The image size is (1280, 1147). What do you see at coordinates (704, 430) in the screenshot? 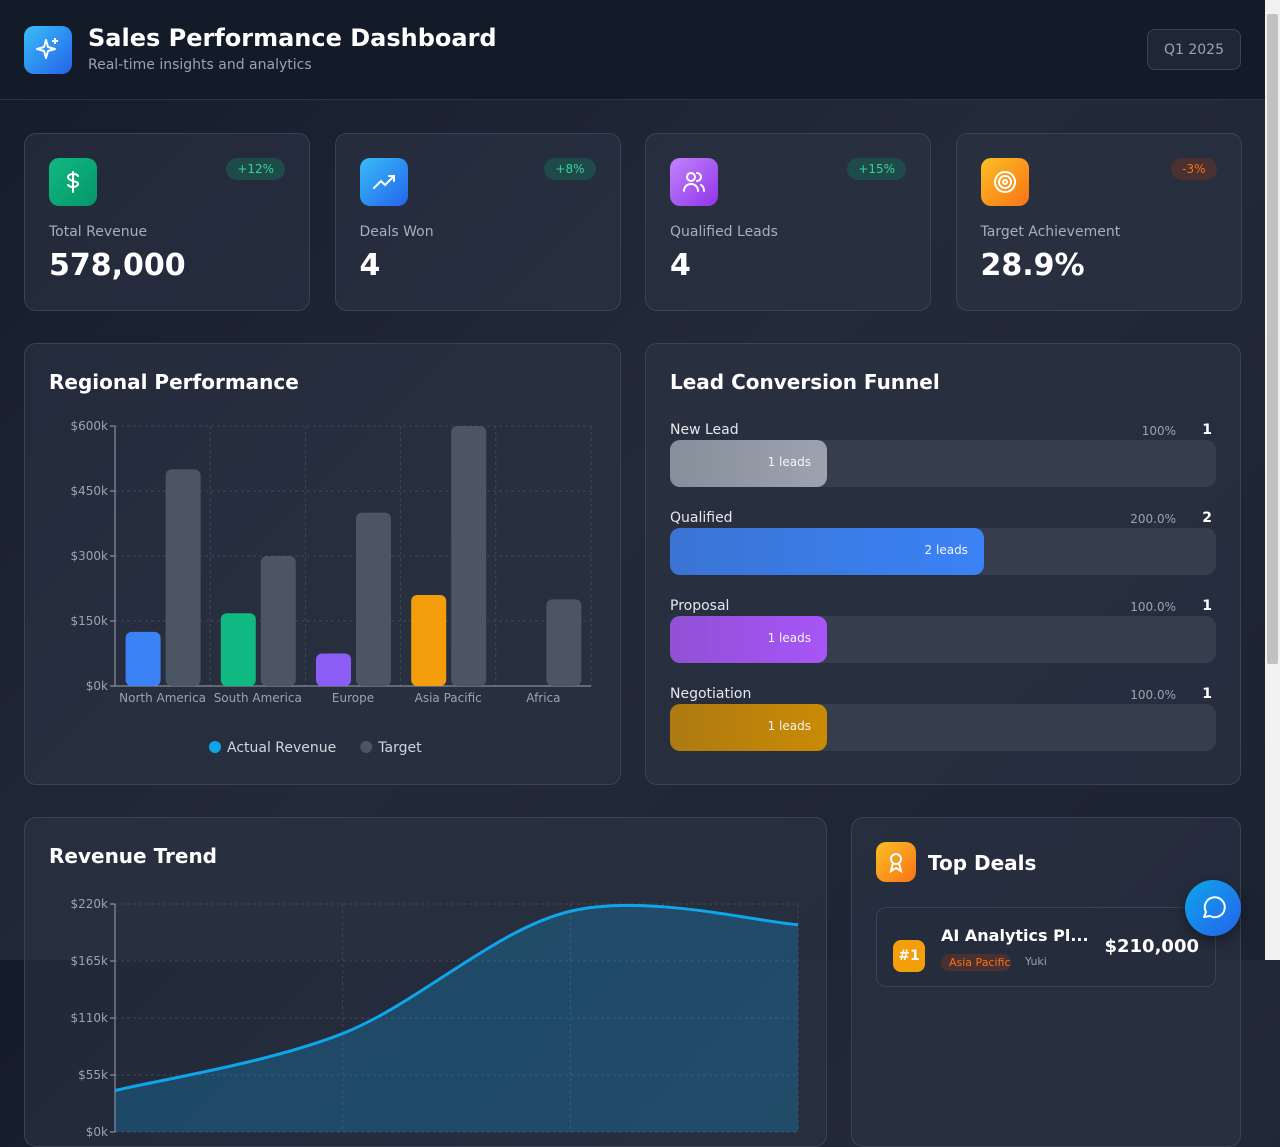
I see `stage-name: New Lead` at bounding box center [704, 430].